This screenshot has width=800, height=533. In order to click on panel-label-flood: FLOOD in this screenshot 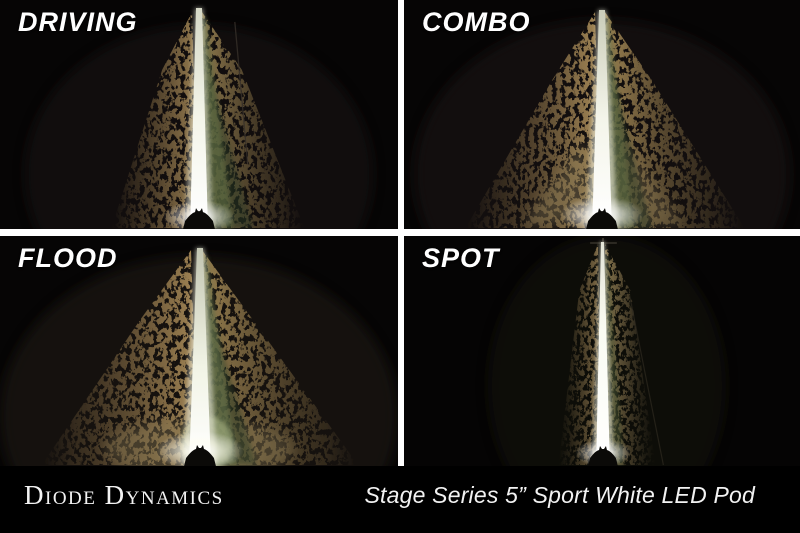, I will do `click(68, 258)`.